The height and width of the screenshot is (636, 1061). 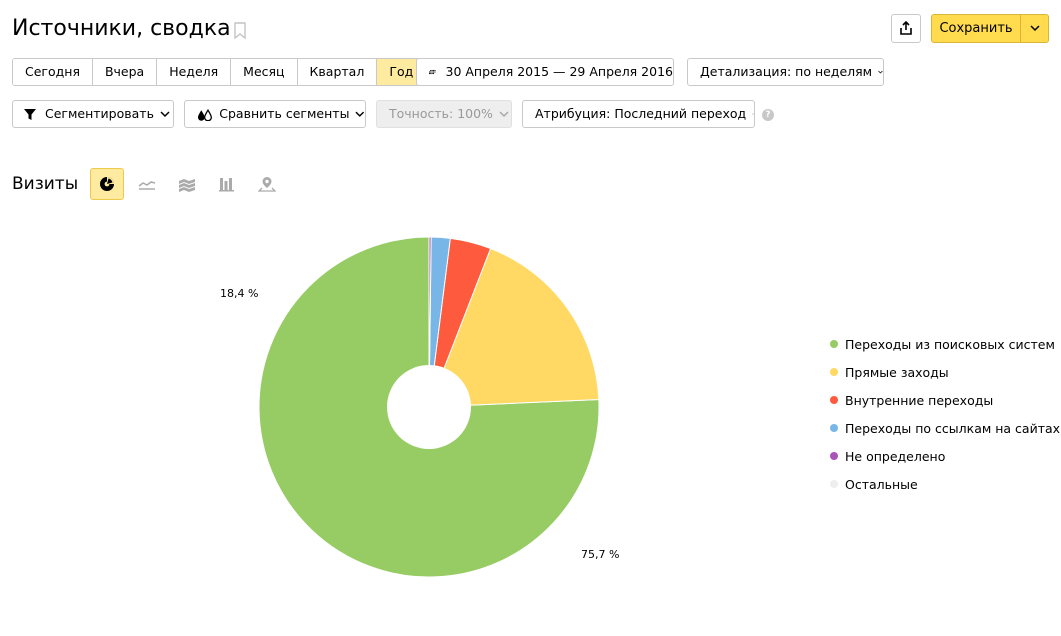 I want to click on save-button: Сохранить, so click(x=976, y=28).